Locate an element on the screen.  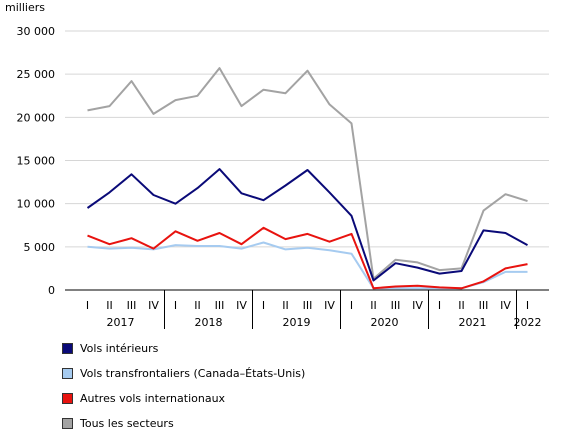
y-tick-label: 15 000 is located at coordinates (36, 161).